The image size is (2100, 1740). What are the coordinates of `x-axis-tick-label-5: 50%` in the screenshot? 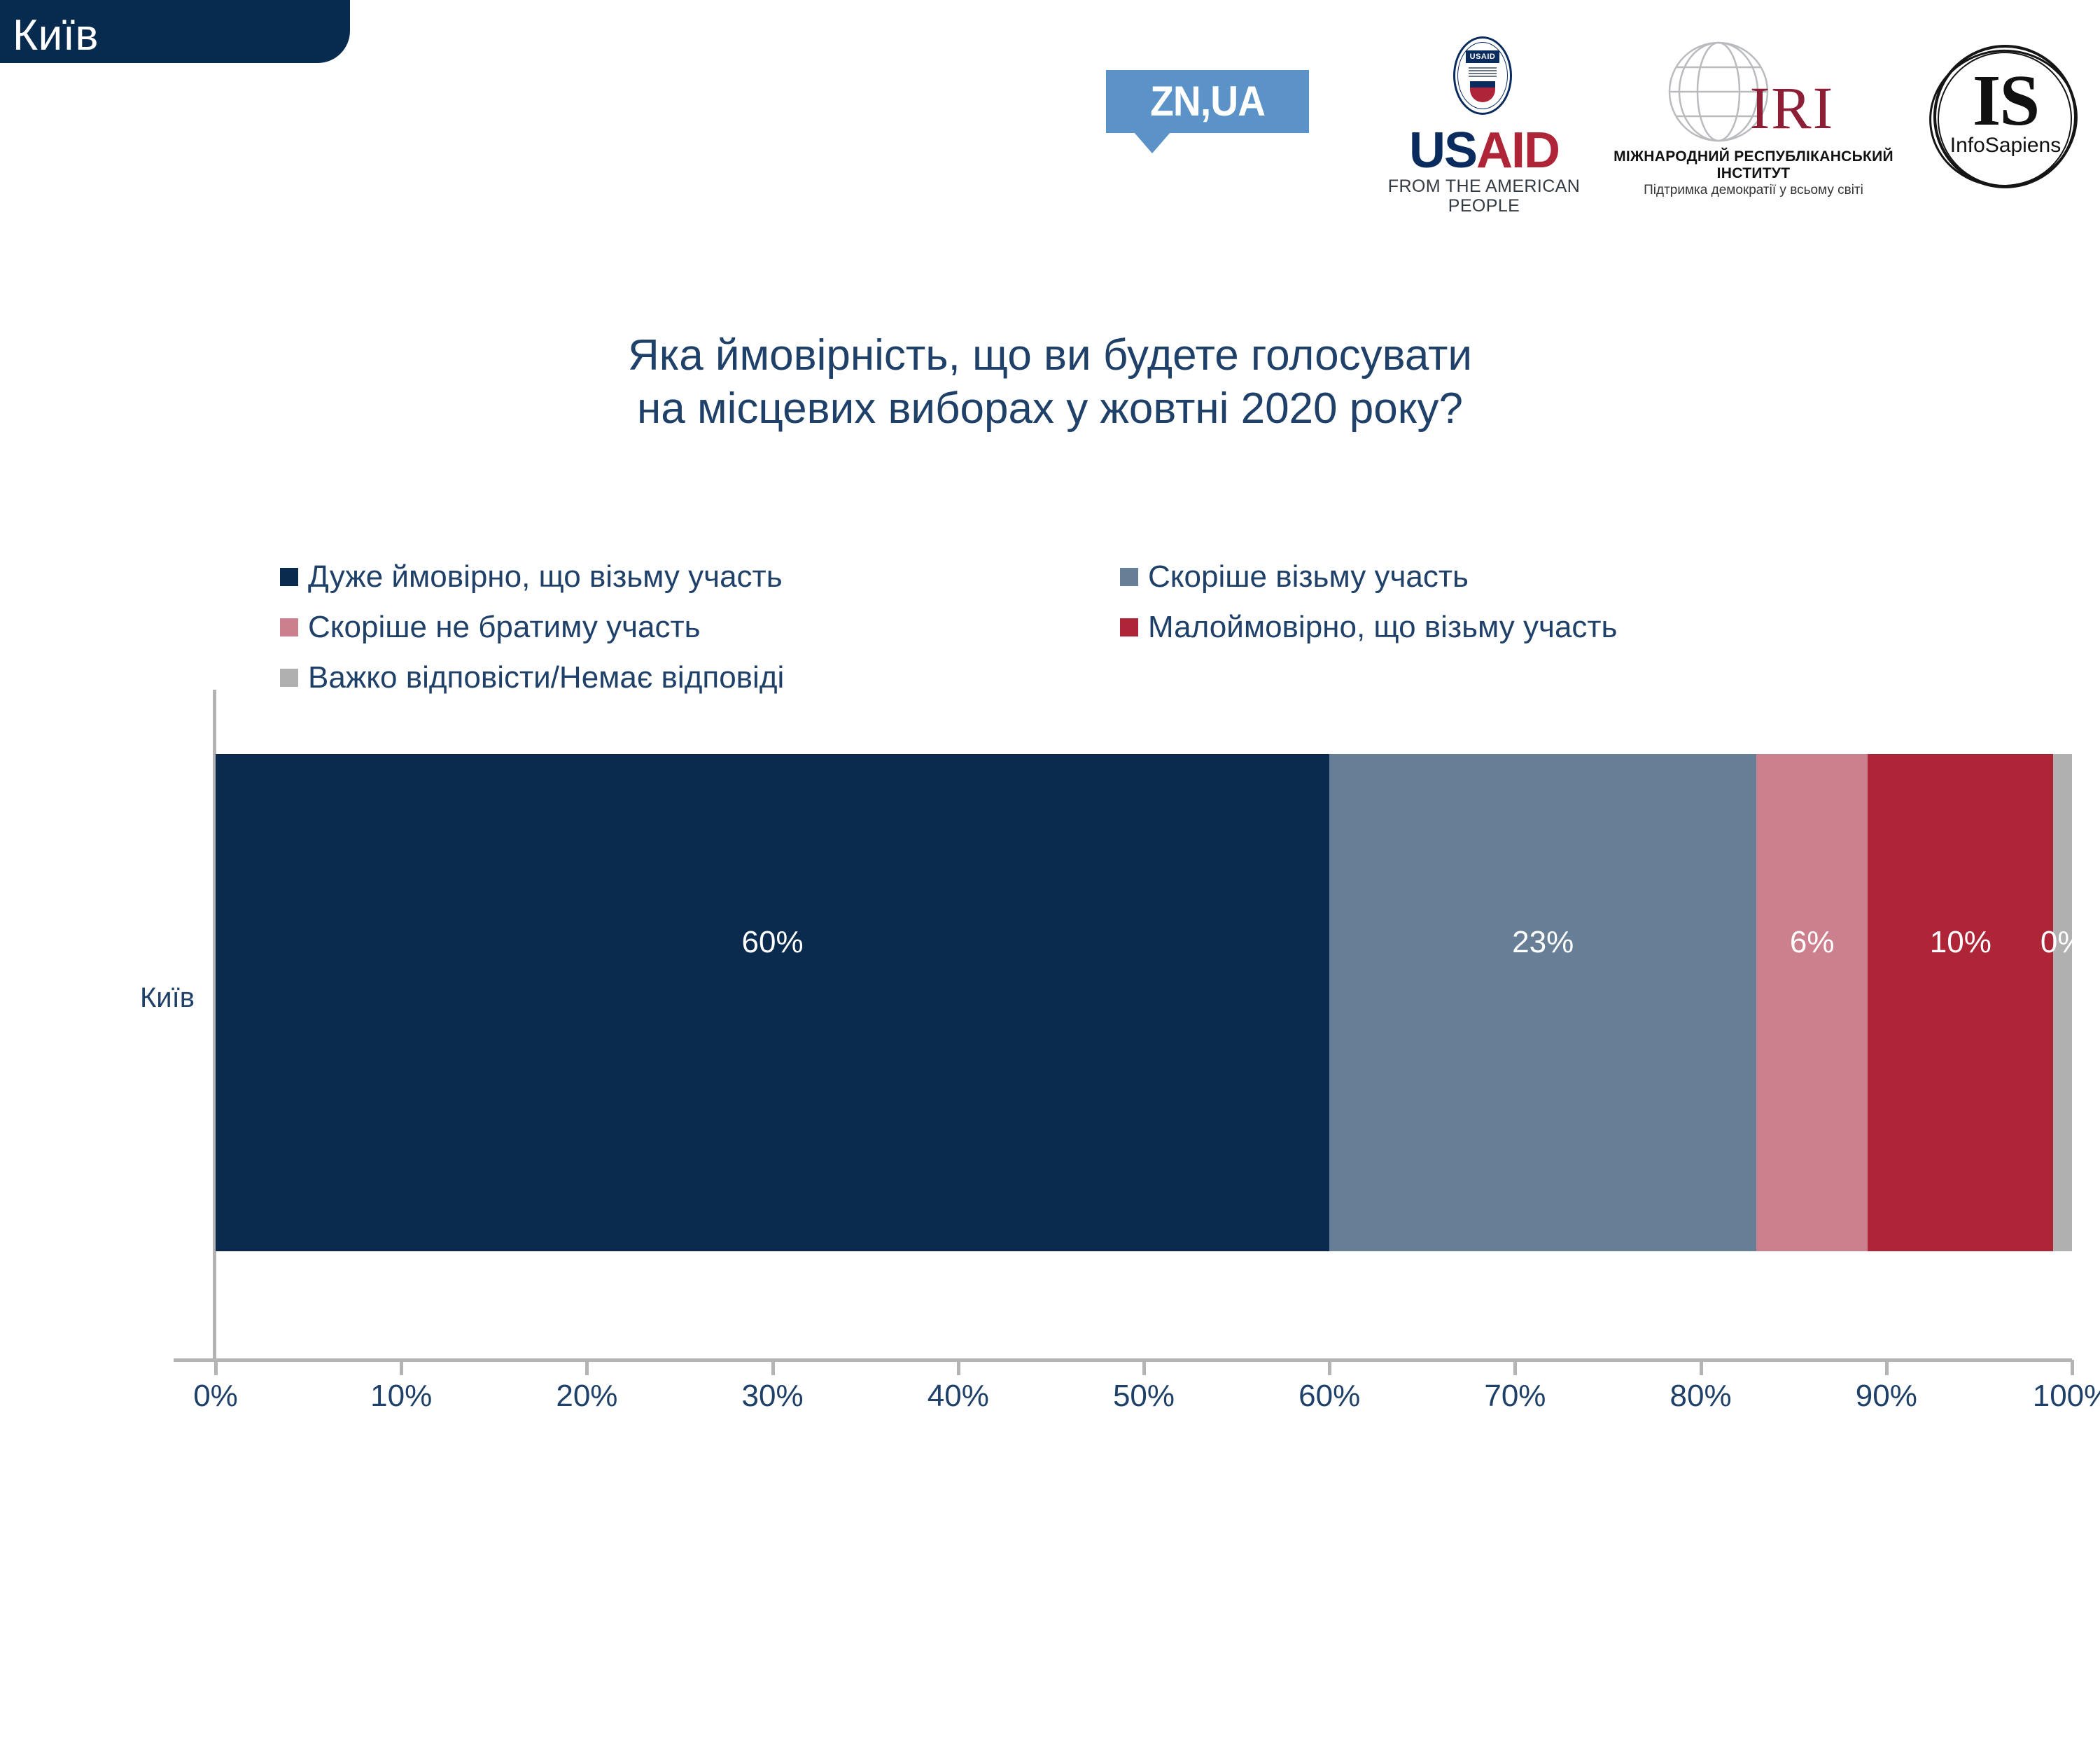 It's located at (1143, 1396).